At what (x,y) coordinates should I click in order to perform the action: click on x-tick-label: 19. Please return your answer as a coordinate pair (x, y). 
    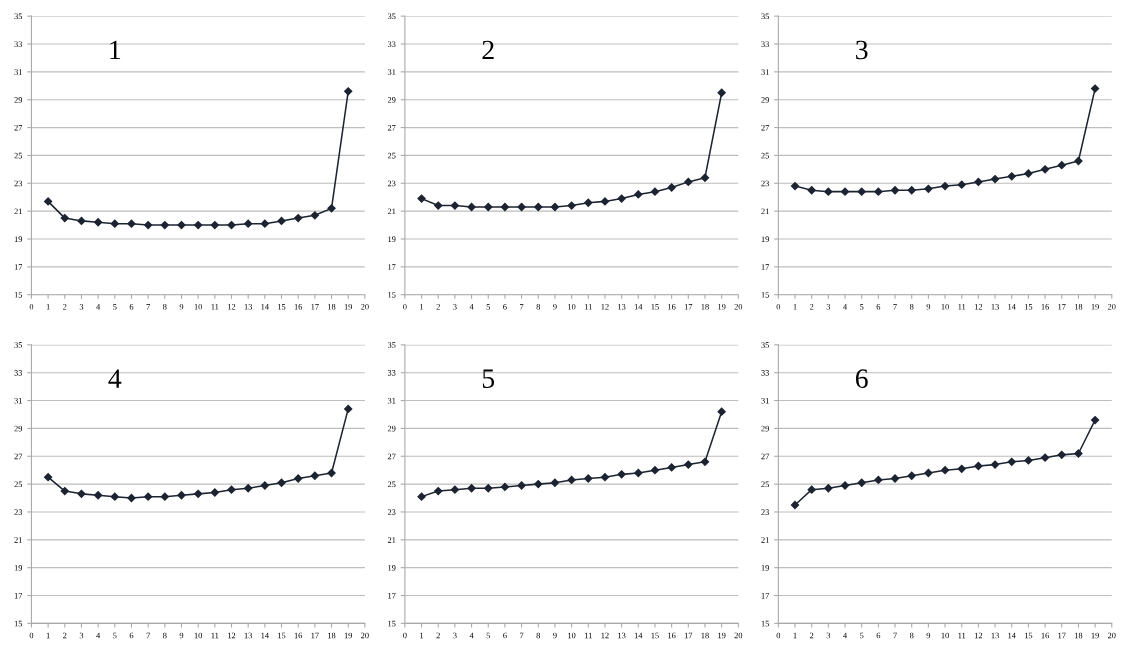
    Looking at the image, I should click on (722, 306).